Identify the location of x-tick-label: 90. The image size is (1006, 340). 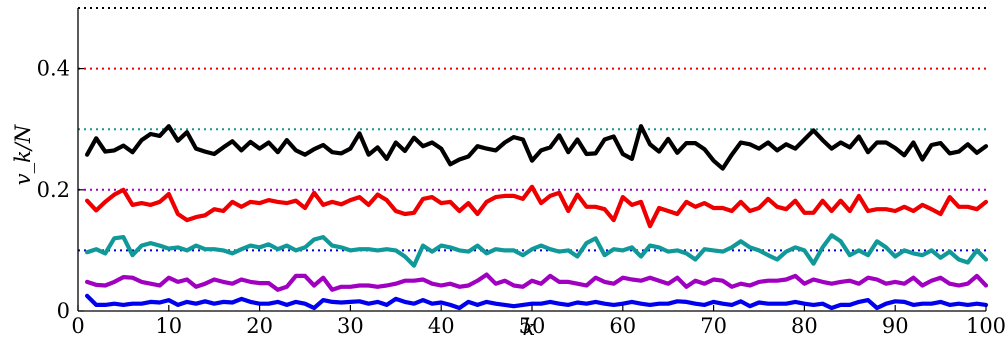
(895, 326).